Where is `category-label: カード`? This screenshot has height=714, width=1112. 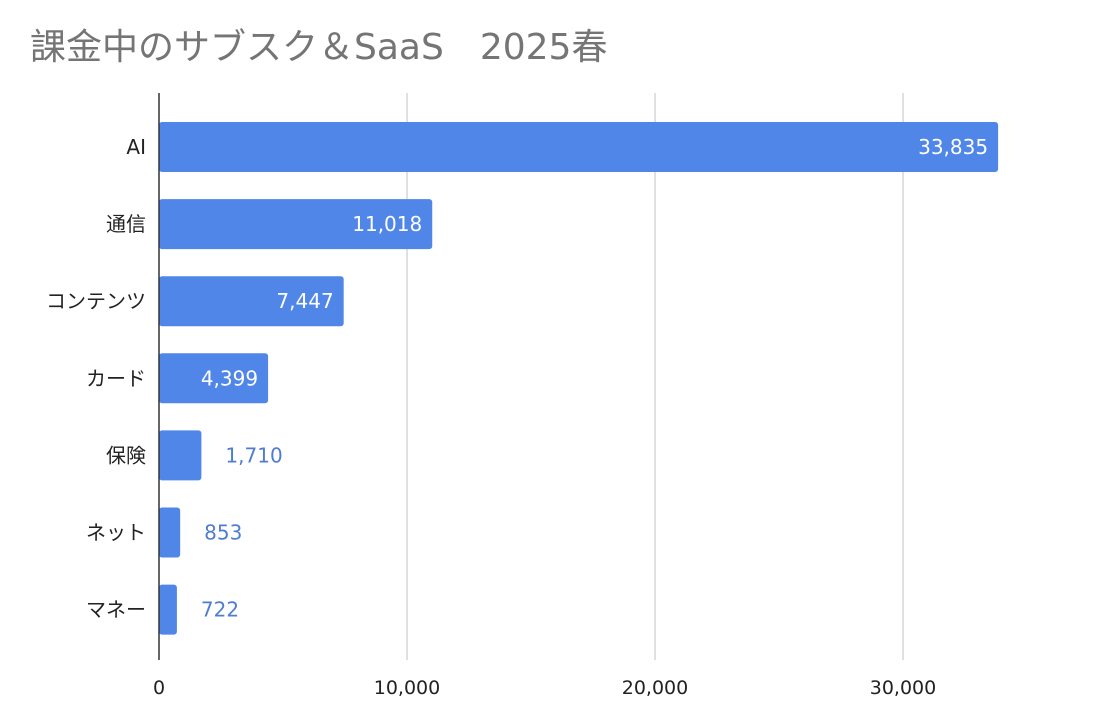 category-label: カード is located at coordinates (116, 378).